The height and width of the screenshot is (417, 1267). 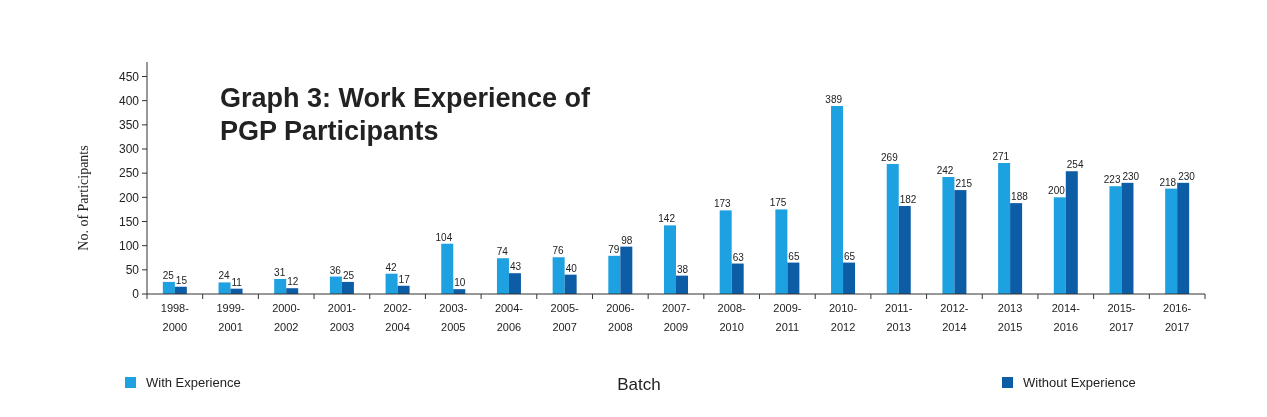 I want to click on data-label: 74, so click(x=502, y=252).